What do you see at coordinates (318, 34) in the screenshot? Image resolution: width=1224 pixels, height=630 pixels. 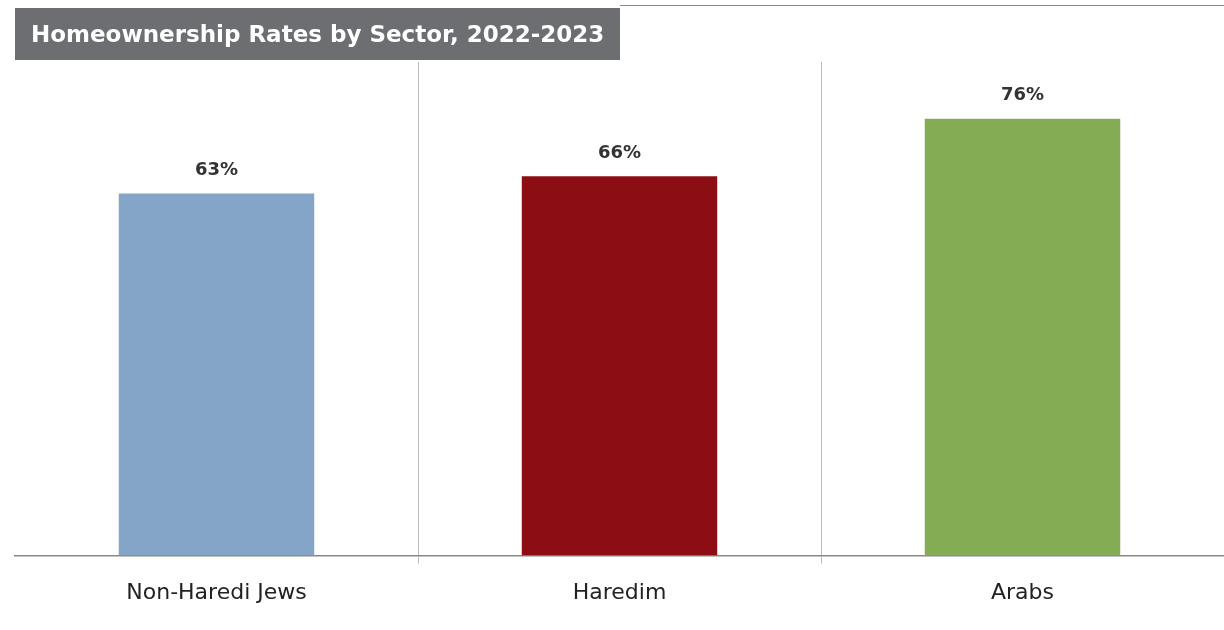 I see `chart-title: Homeownership Rates by Sector, 2022-2023` at bounding box center [318, 34].